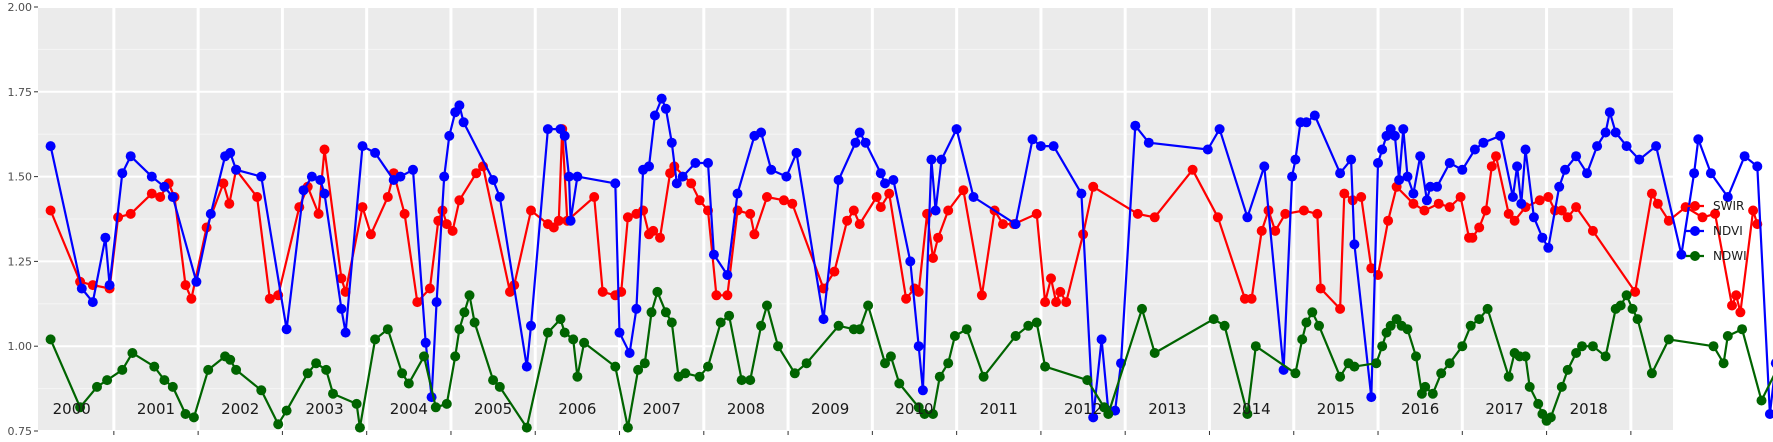 The height and width of the screenshot is (442, 1773). Describe the element at coordinates (20, 7) in the screenshot. I see `y-tick-label: 2.00` at that location.